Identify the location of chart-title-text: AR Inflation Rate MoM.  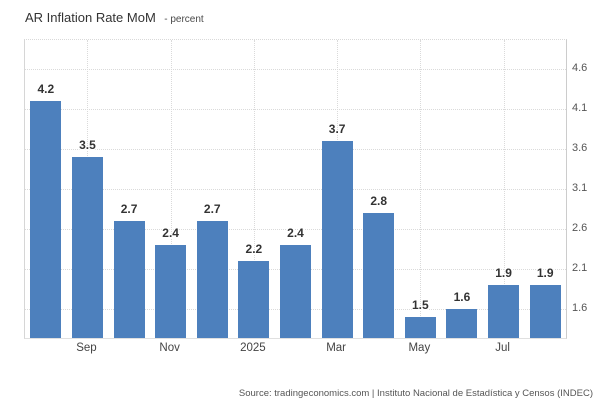
(90, 17).